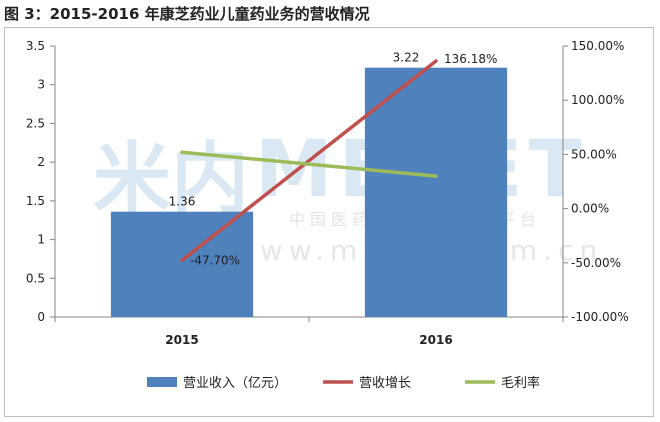  What do you see at coordinates (406, 58) in the screenshot?
I see `bar-data-label: 3.22` at bounding box center [406, 58].